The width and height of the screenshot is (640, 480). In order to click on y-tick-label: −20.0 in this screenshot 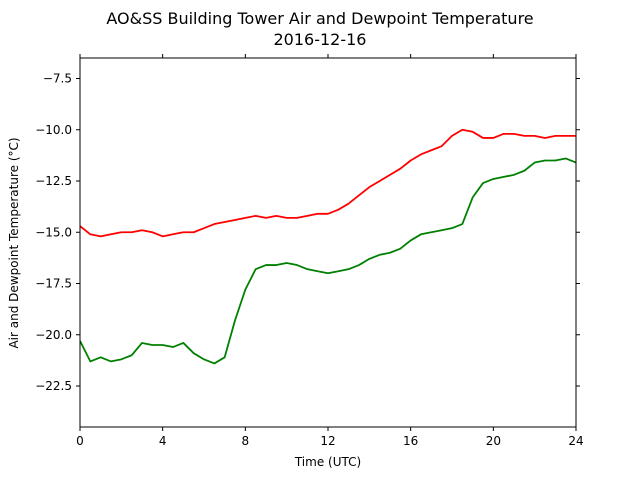, I will do `click(53, 335)`.